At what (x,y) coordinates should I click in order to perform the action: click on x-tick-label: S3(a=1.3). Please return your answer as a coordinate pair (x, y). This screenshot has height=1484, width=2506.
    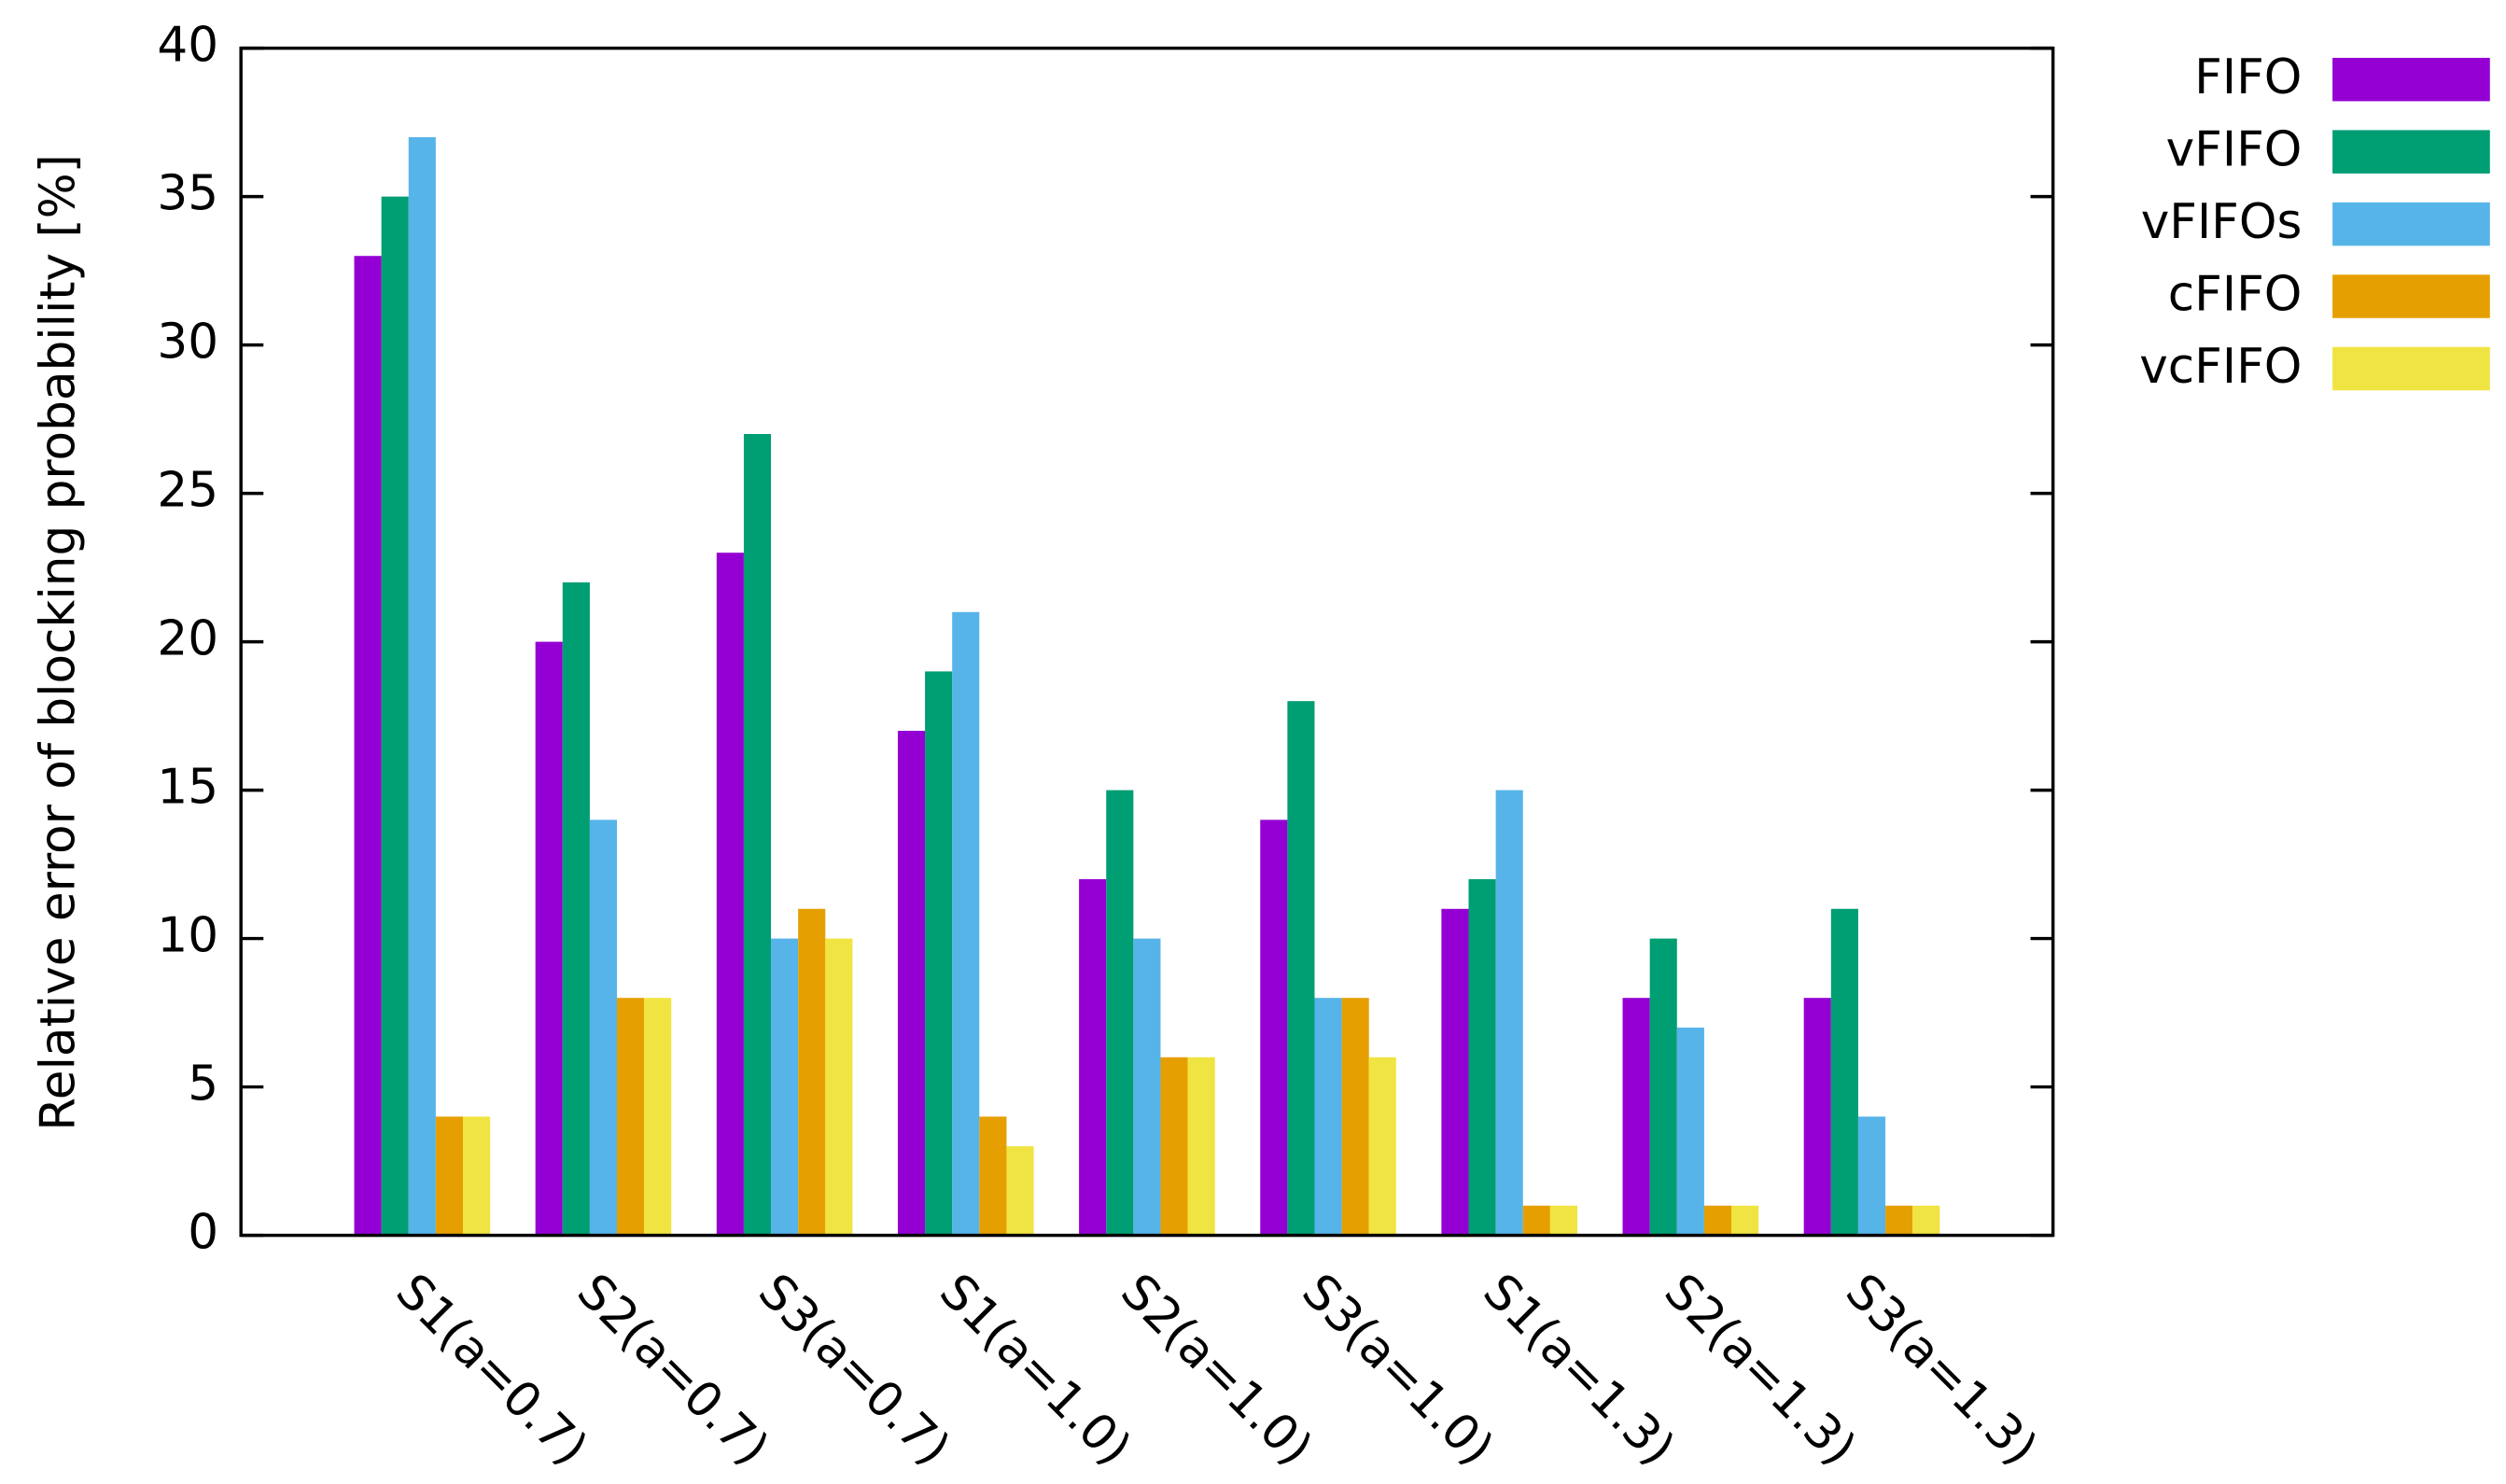
    Looking at the image, I should click on (1942, 1370).